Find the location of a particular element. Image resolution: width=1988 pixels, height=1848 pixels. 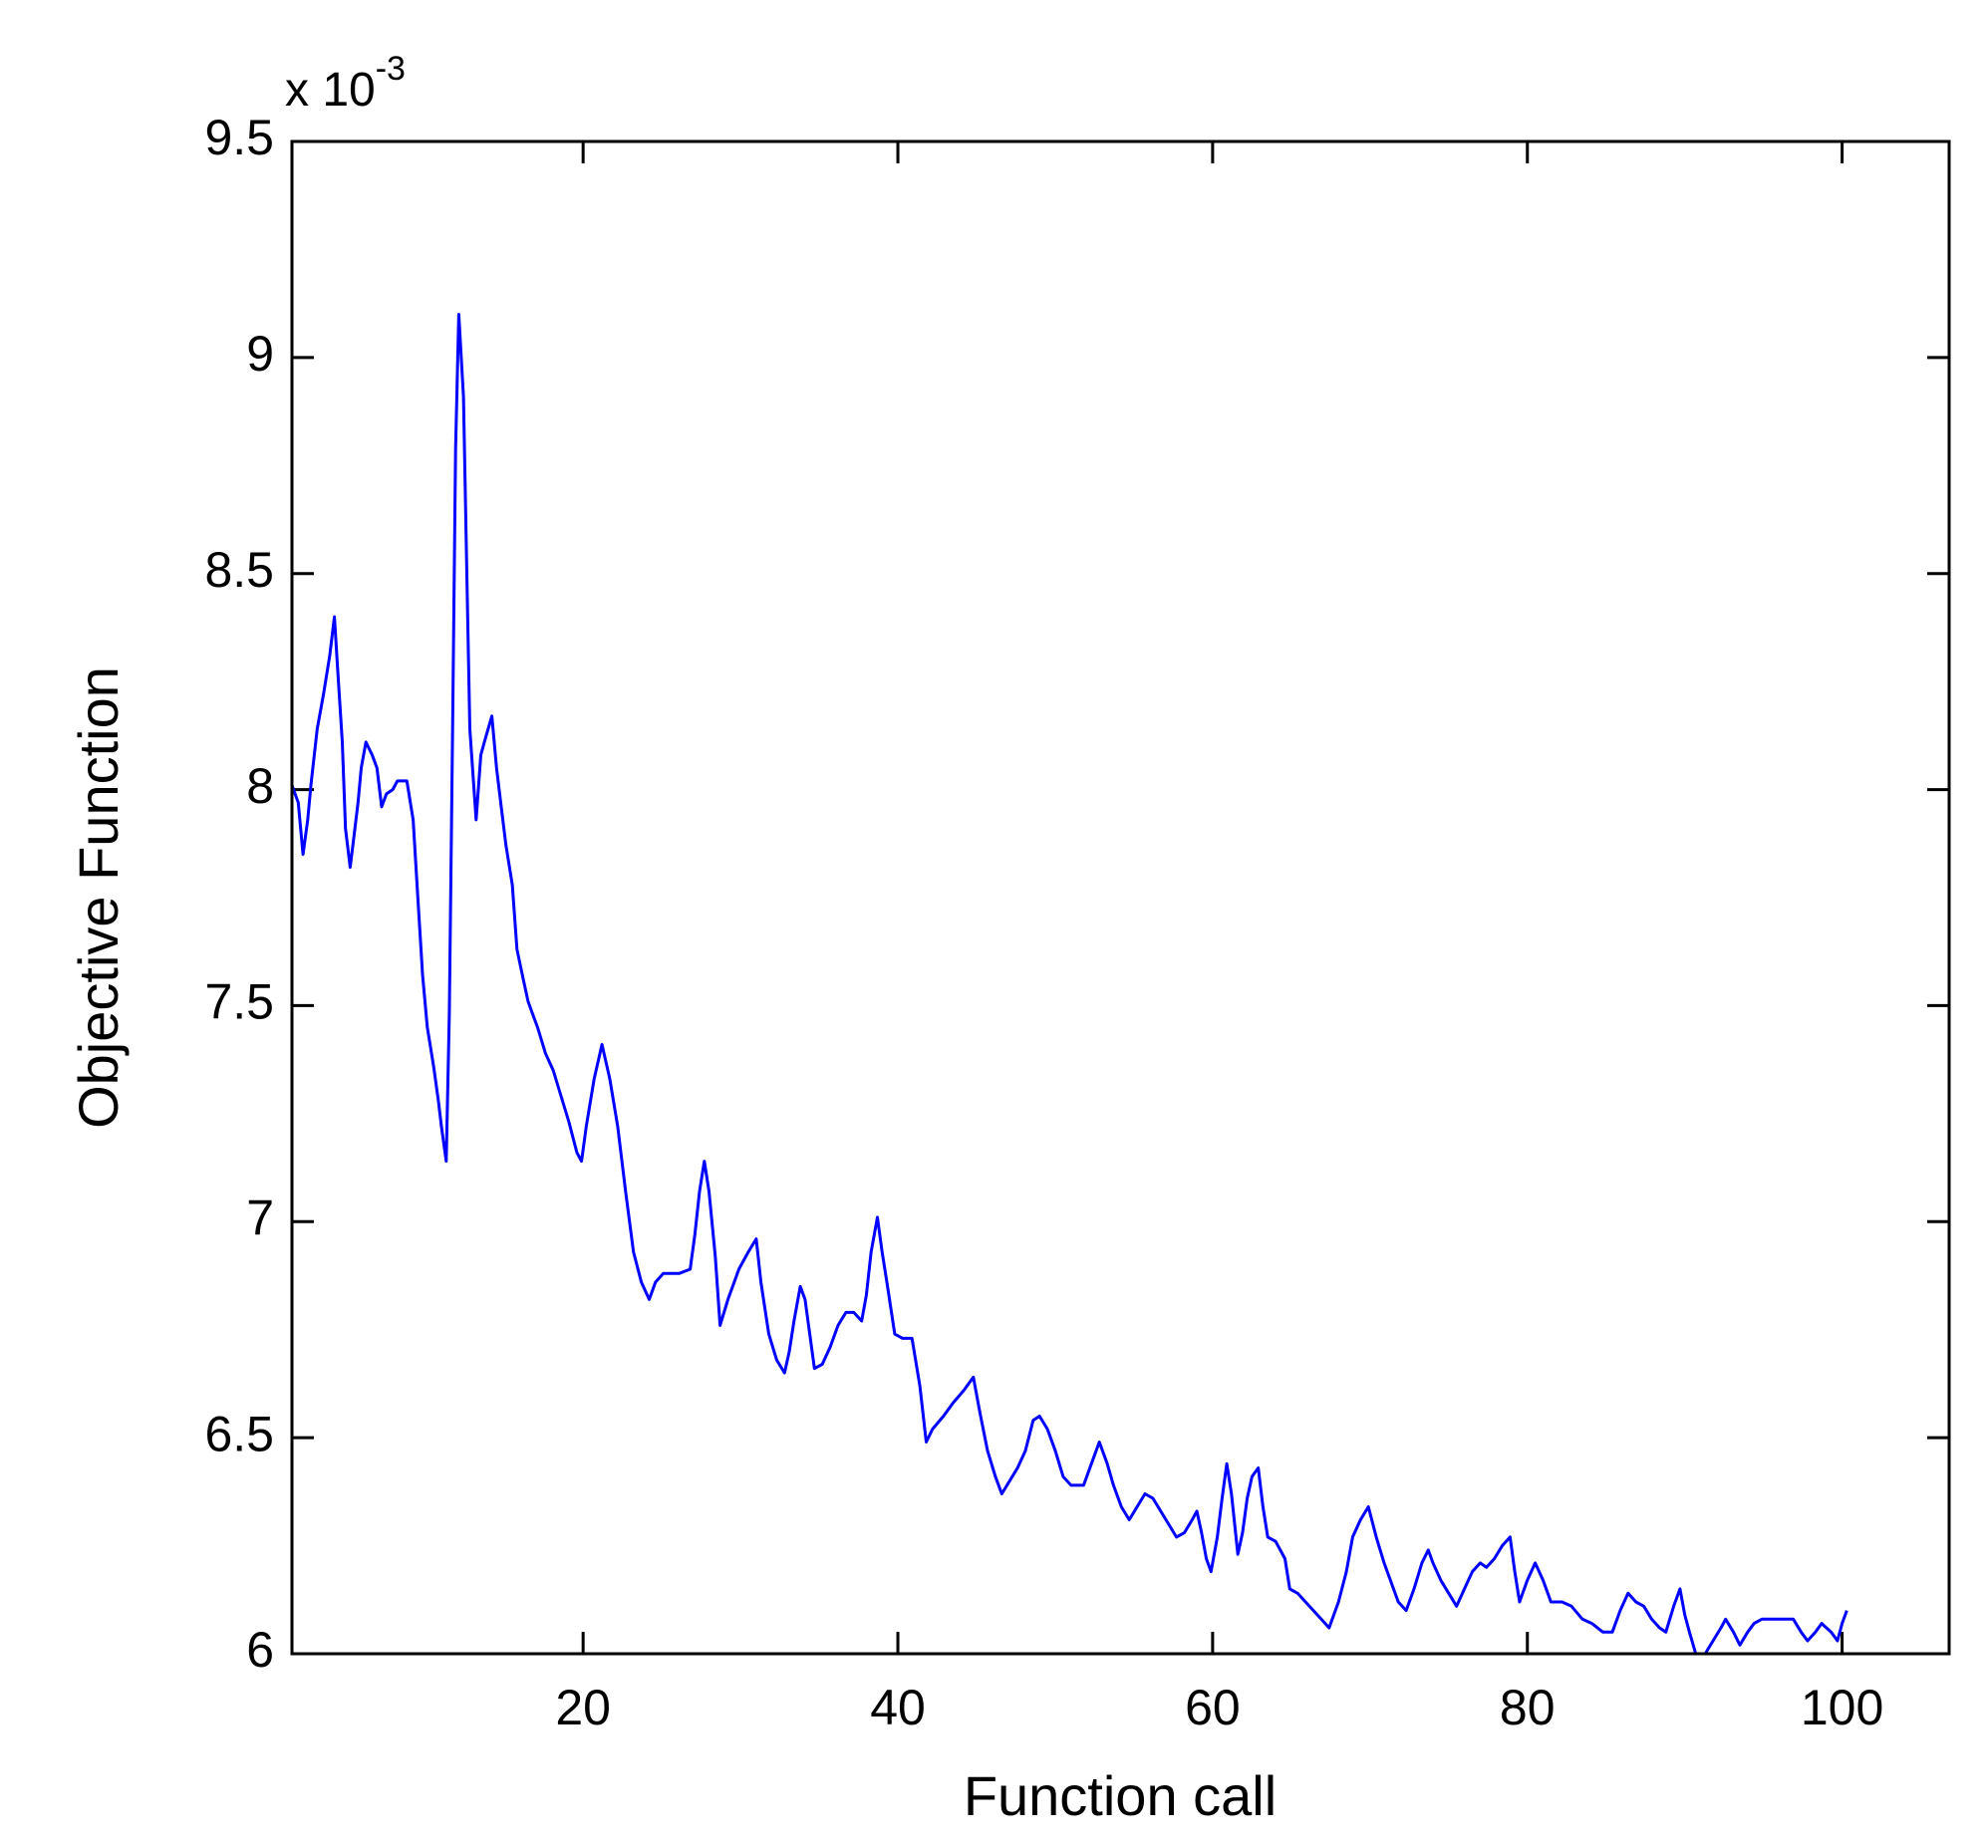

y-exponent-power: -3 is located at coordinates (391, 69).